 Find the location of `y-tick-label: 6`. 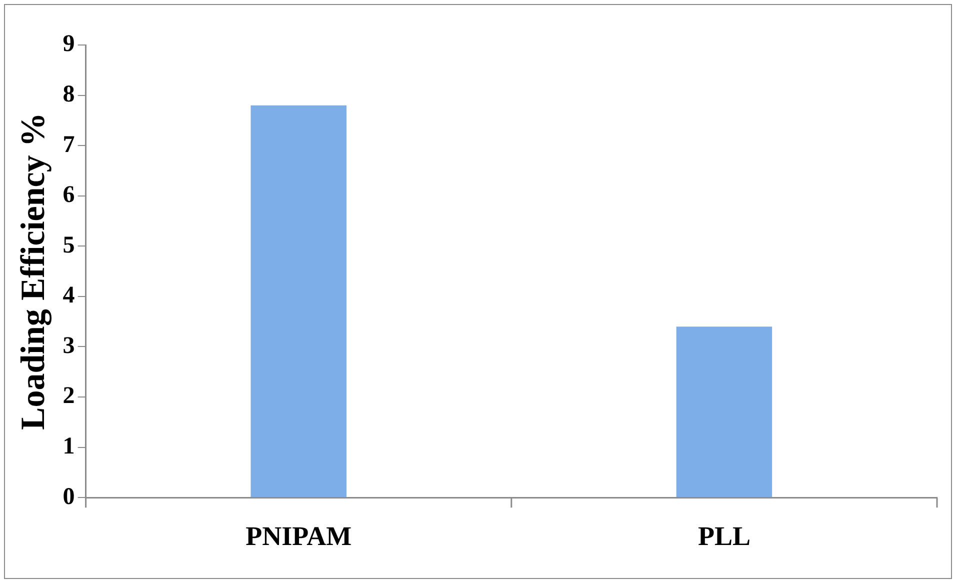

y-tick-label: 6 is located at coordinates (68, 195).